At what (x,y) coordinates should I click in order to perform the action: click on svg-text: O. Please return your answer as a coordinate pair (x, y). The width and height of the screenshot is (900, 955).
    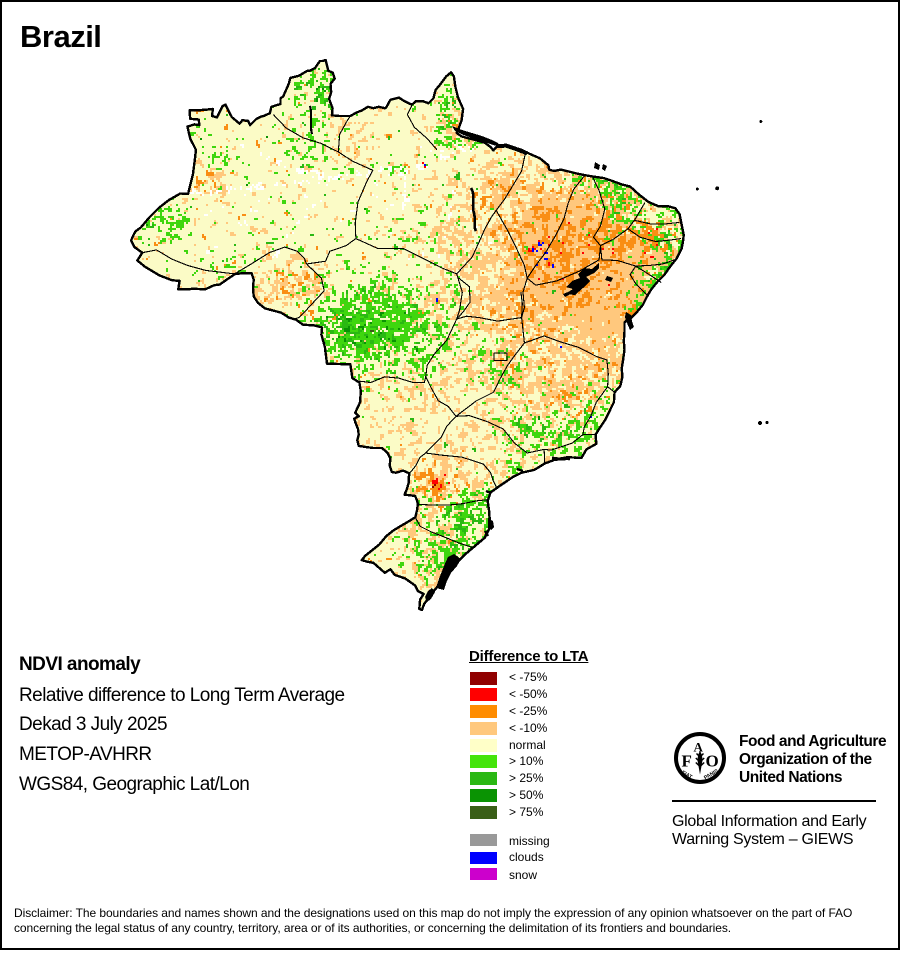
    Looking at the image, I should click on (712, 761).